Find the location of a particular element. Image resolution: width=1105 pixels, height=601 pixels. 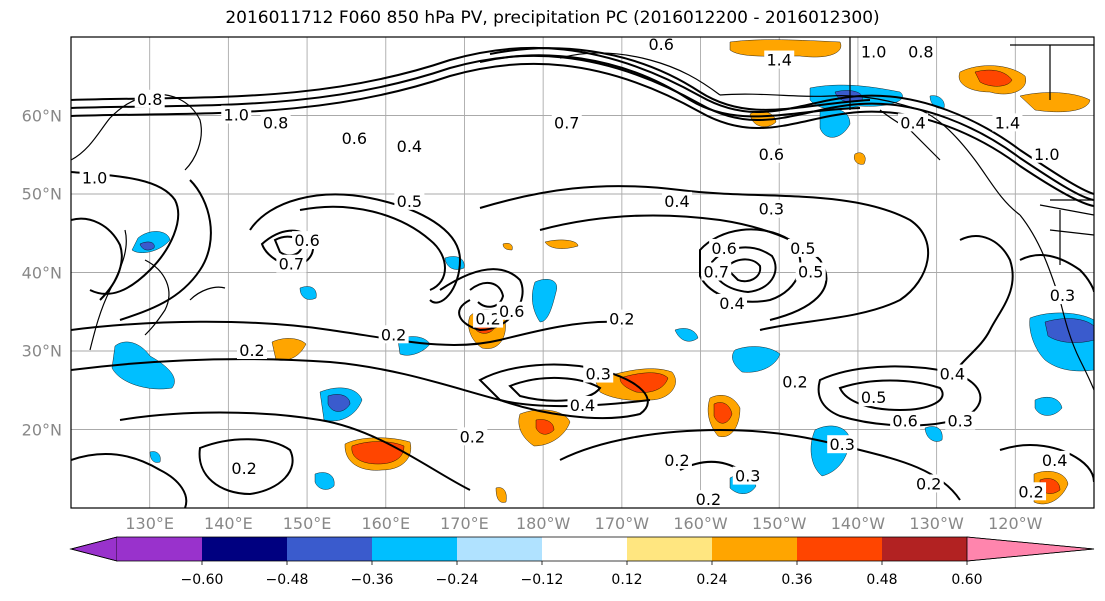

longitude-label: 140°E is located at coordinates (228, 523).